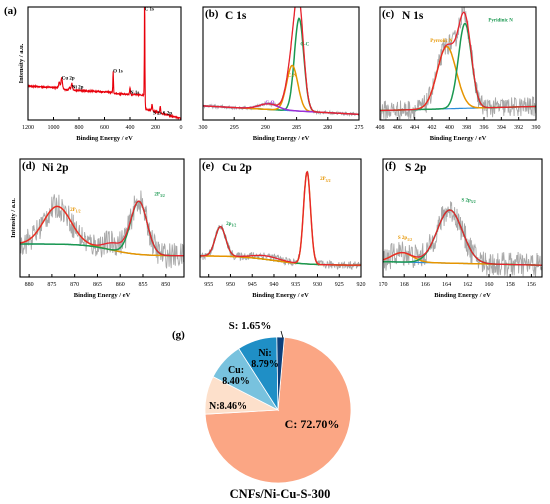 This screenshot has width=550, height=504. I want to click on plot-area-c, so click(458, 63).